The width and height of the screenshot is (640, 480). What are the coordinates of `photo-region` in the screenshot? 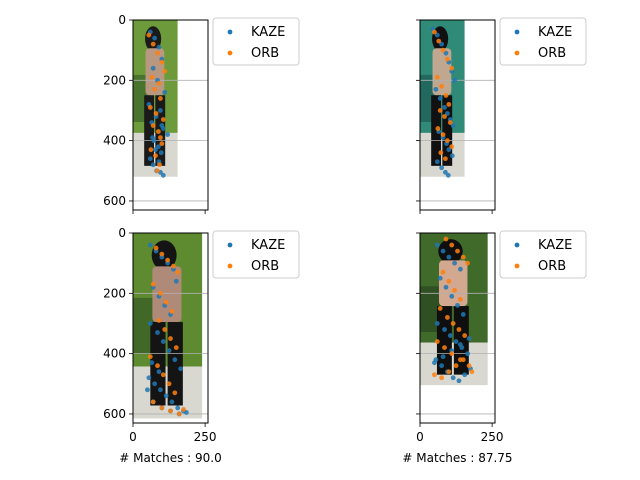 It's located at (168, 326).